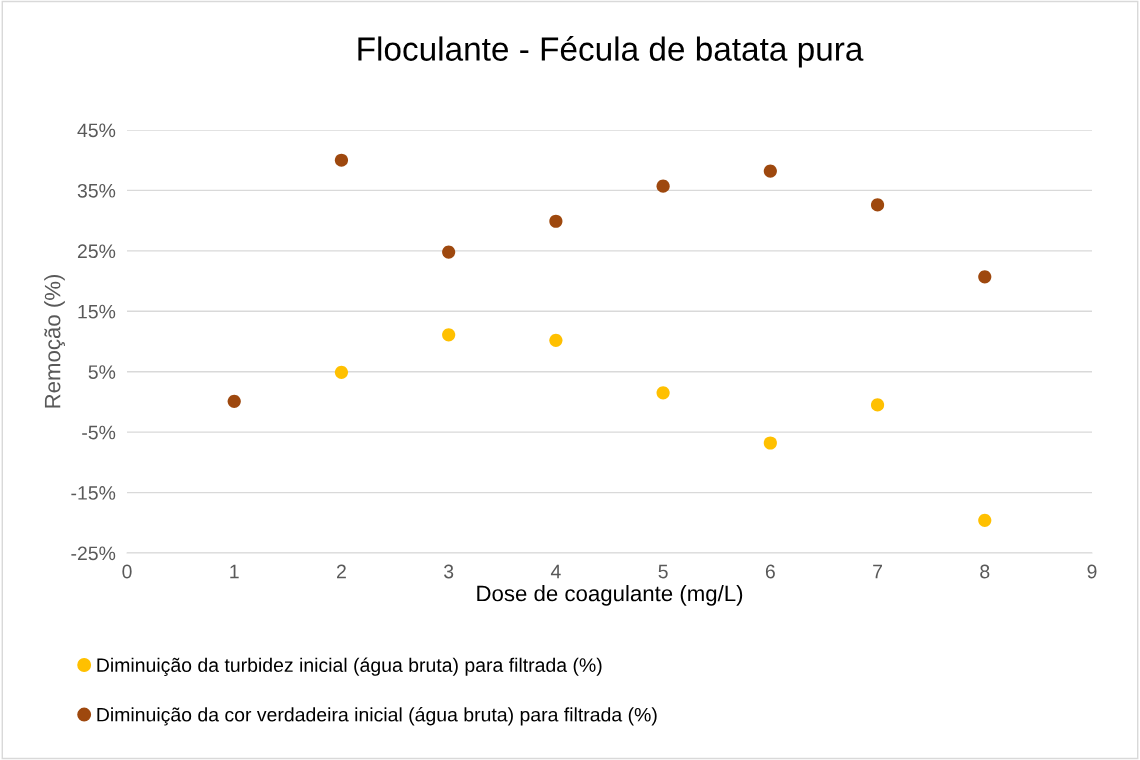  Describe the element at coordinates (96, 251) in the screenshot. I see `y-tick-label: 25%` at that location.